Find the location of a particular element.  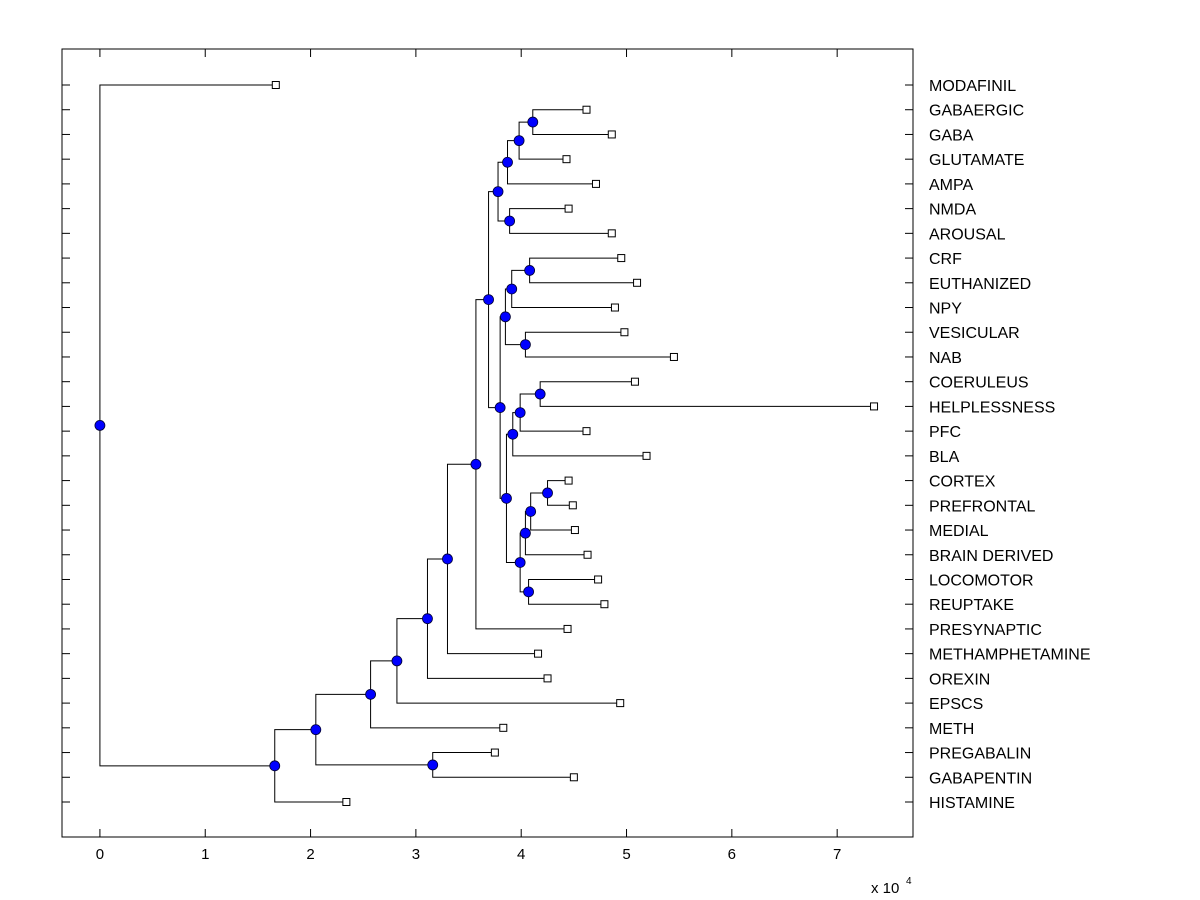

leaf-label: CRF is located at coordinates (945, 259).